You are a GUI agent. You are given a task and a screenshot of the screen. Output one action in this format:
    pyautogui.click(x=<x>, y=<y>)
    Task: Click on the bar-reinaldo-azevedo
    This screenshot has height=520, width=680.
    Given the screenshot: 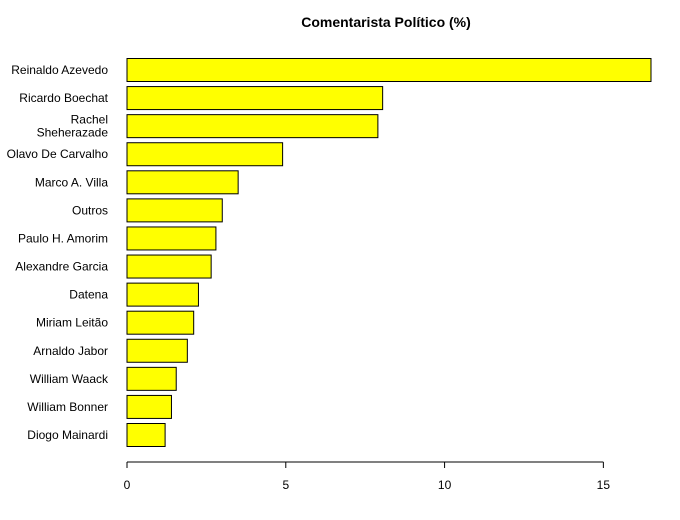 What is the action you would take?
    pyautogui.click(x=389, y=70)
    